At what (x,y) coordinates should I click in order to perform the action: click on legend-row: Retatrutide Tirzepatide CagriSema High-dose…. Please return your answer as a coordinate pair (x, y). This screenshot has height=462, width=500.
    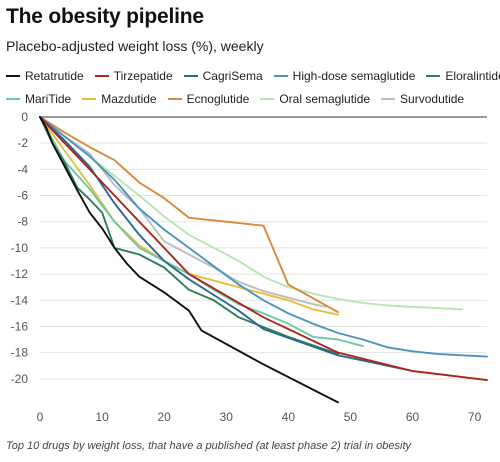
    Looking at the image, I should click on (253, 76).